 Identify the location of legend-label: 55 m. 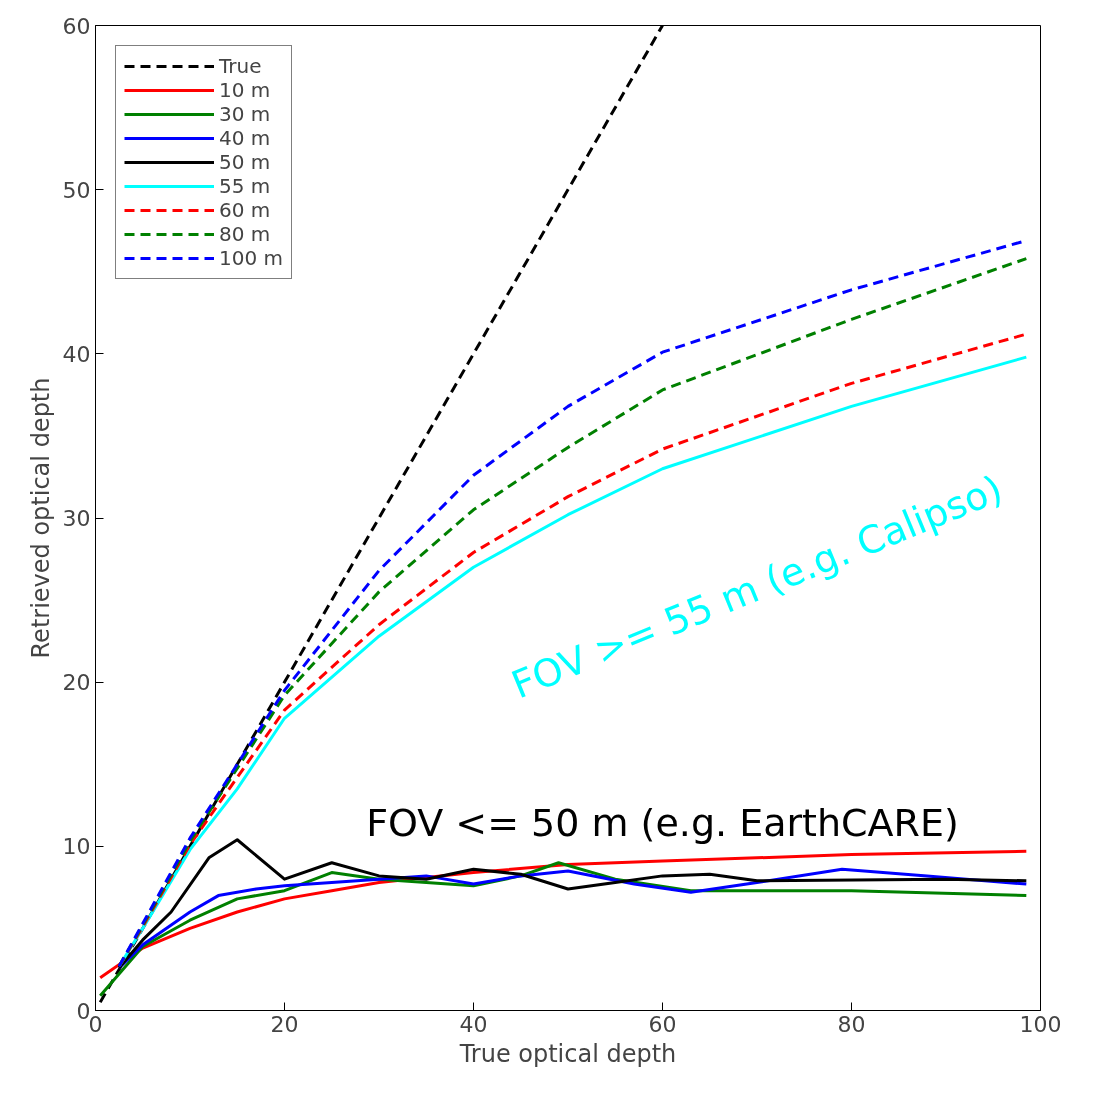
(245, 186).